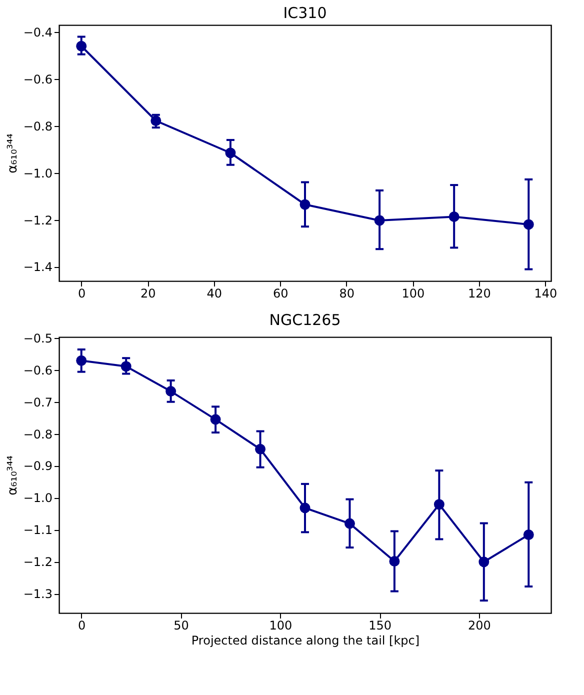 The image size is (584, 695). What do you see at coordinates (37, 402) in the screenshot?
I see `y-tick-label: −0.7` at bounding box center [37, 402].